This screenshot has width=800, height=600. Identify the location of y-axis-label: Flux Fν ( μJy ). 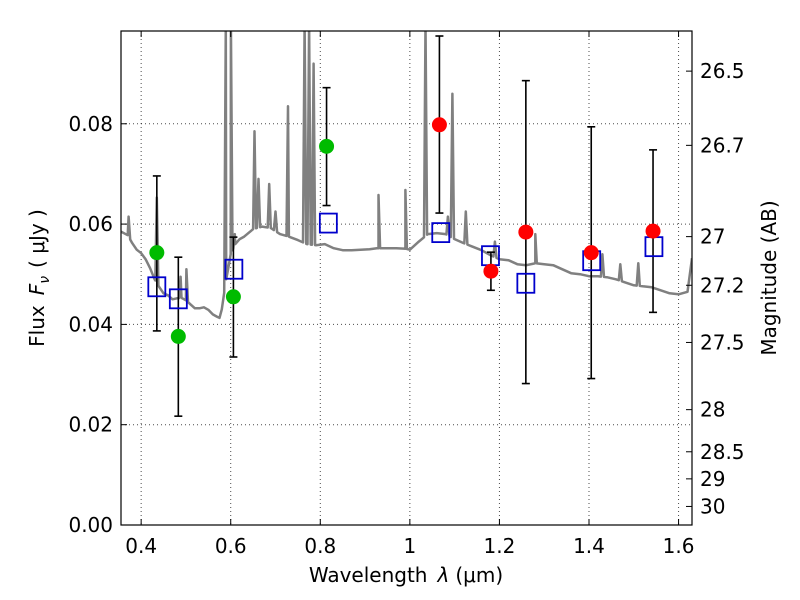
(39, 278).